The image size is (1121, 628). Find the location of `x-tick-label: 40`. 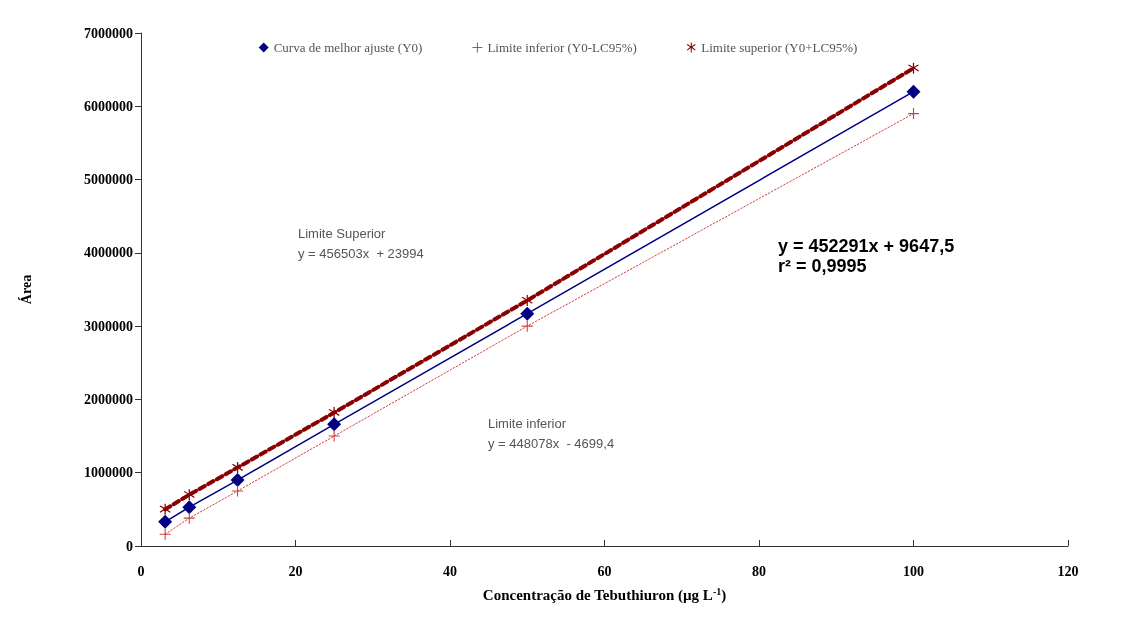

x-tick-label: 40 is located at coordinates (450, 571).